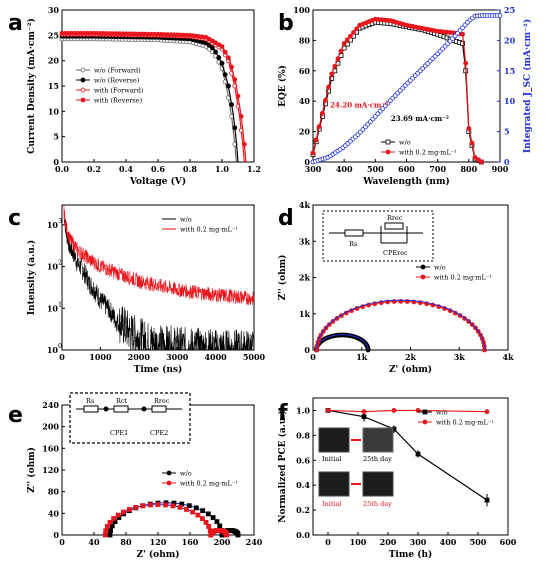  What do you see at coordinates (478, 542) in the screenshot?
I see `x-tick-label-f: 500` at bounding box center [478, 542].